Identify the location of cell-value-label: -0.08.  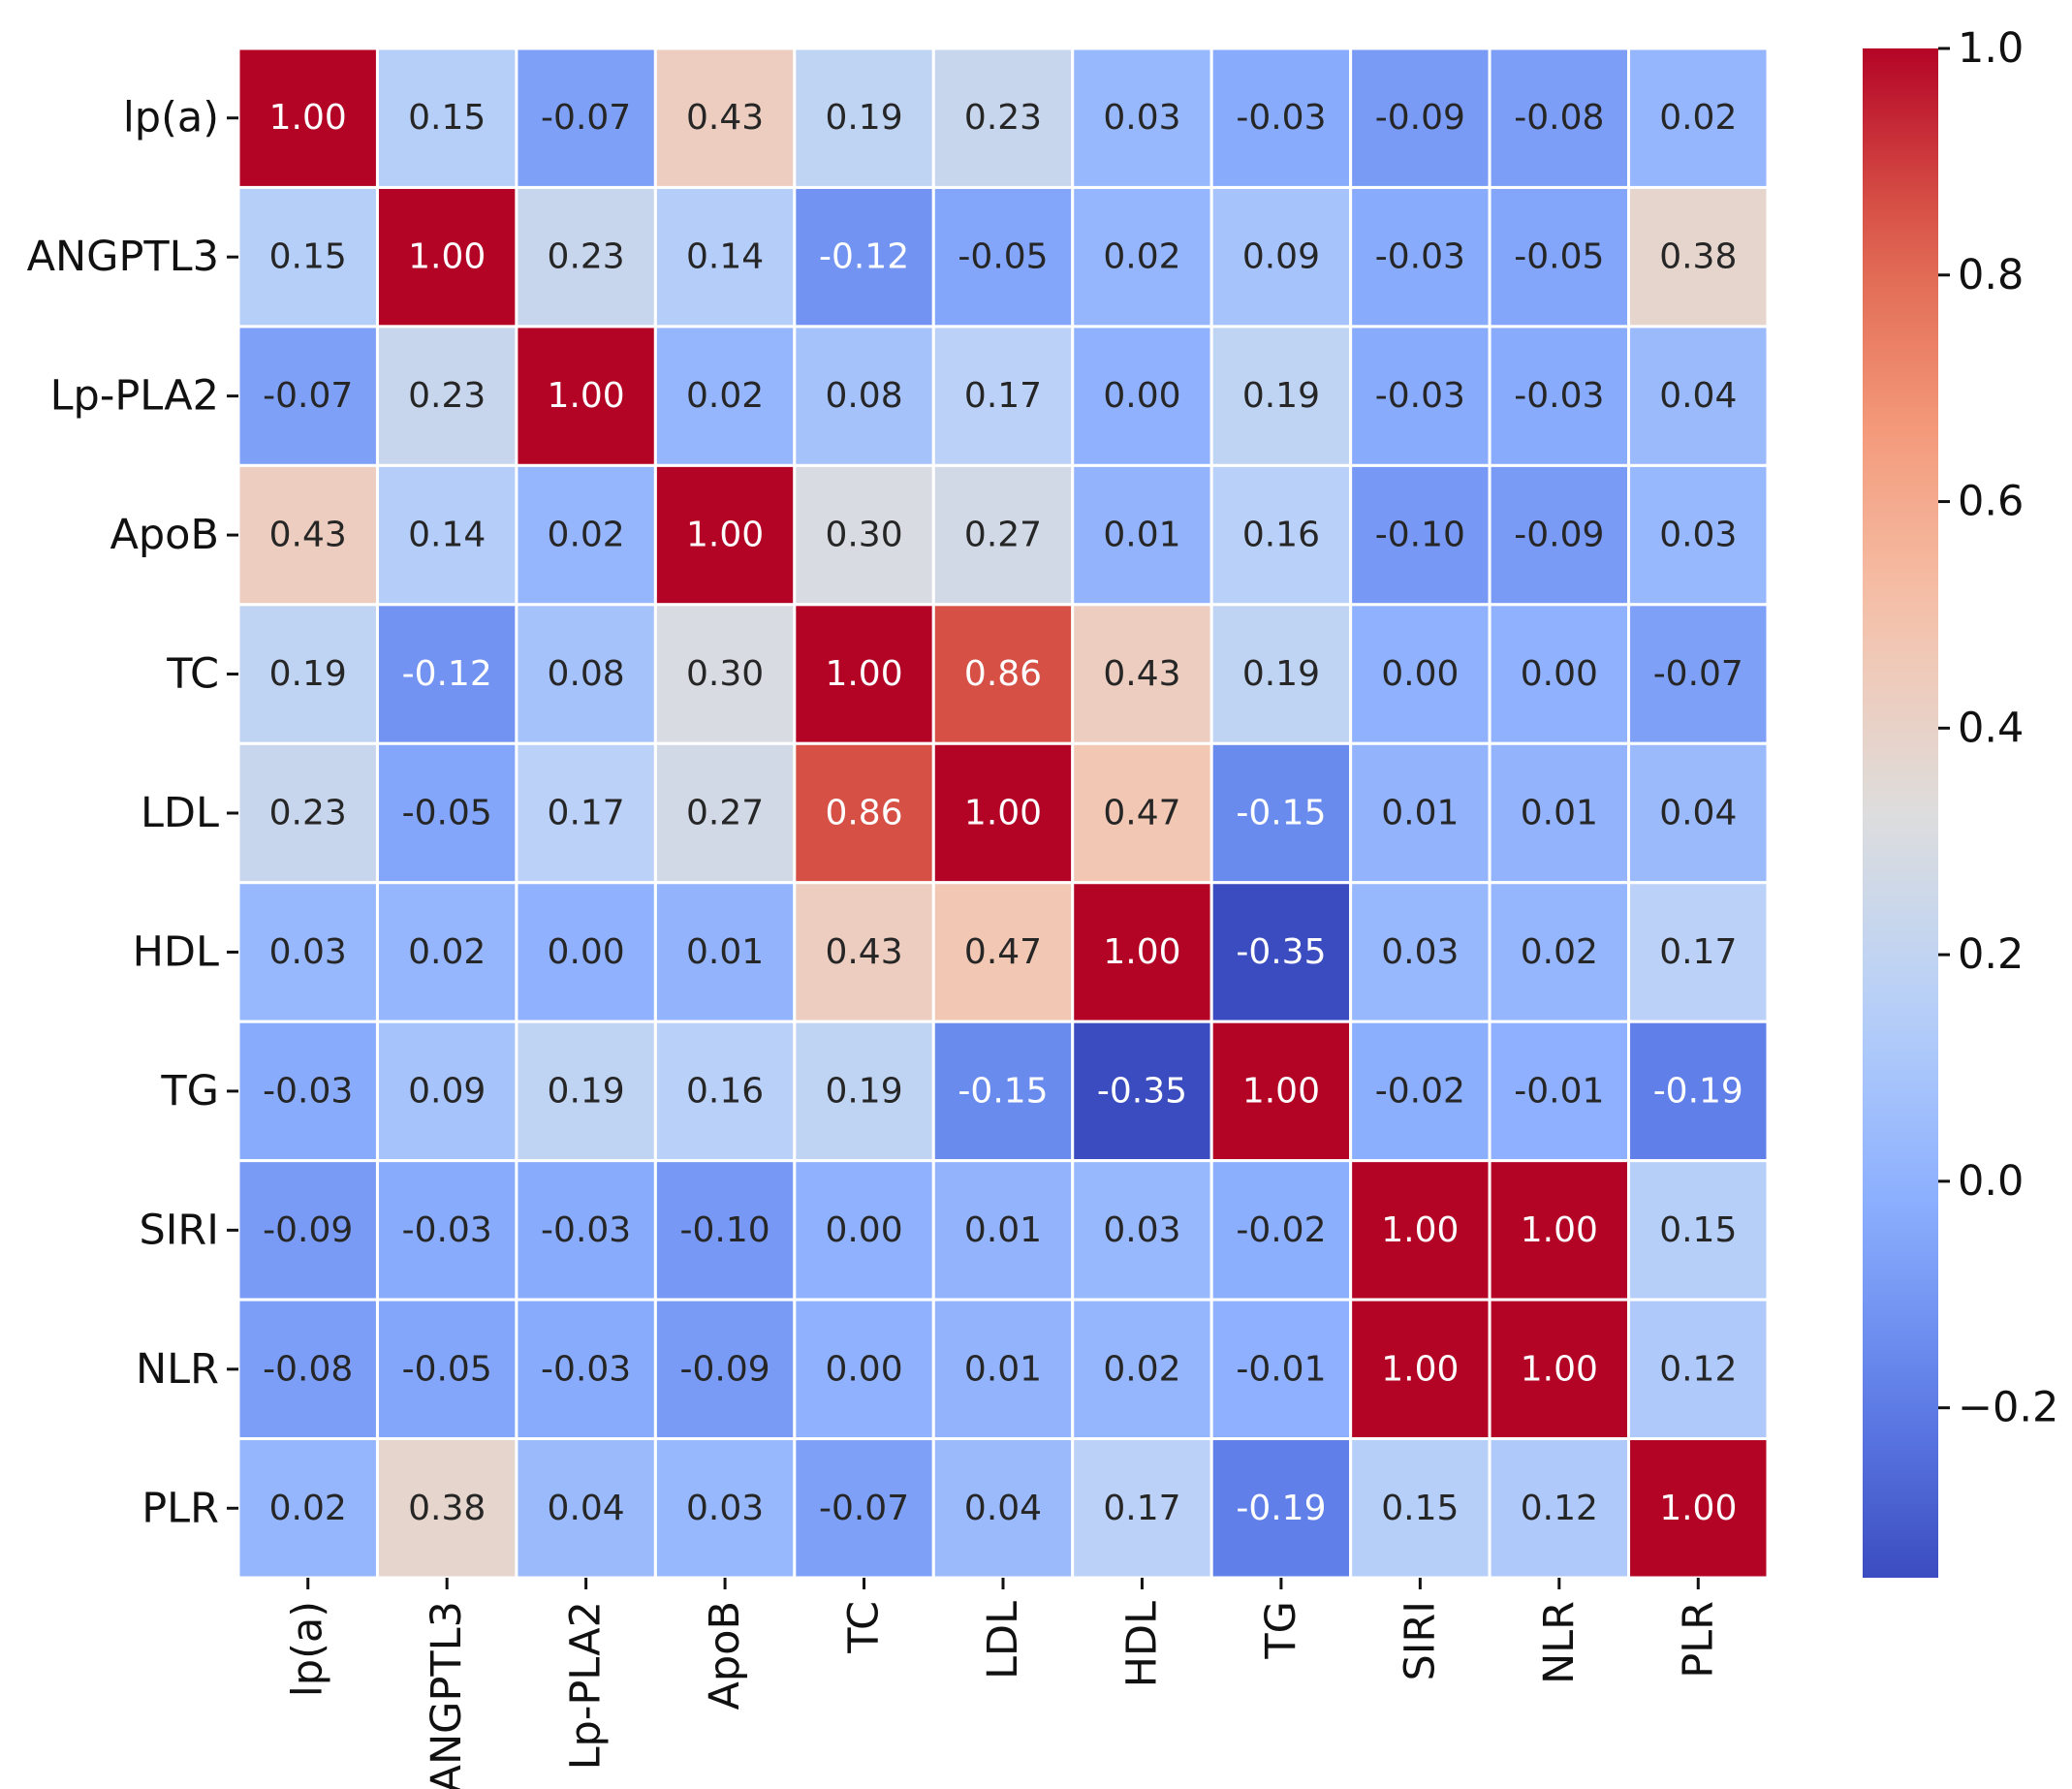
(1559, 118).